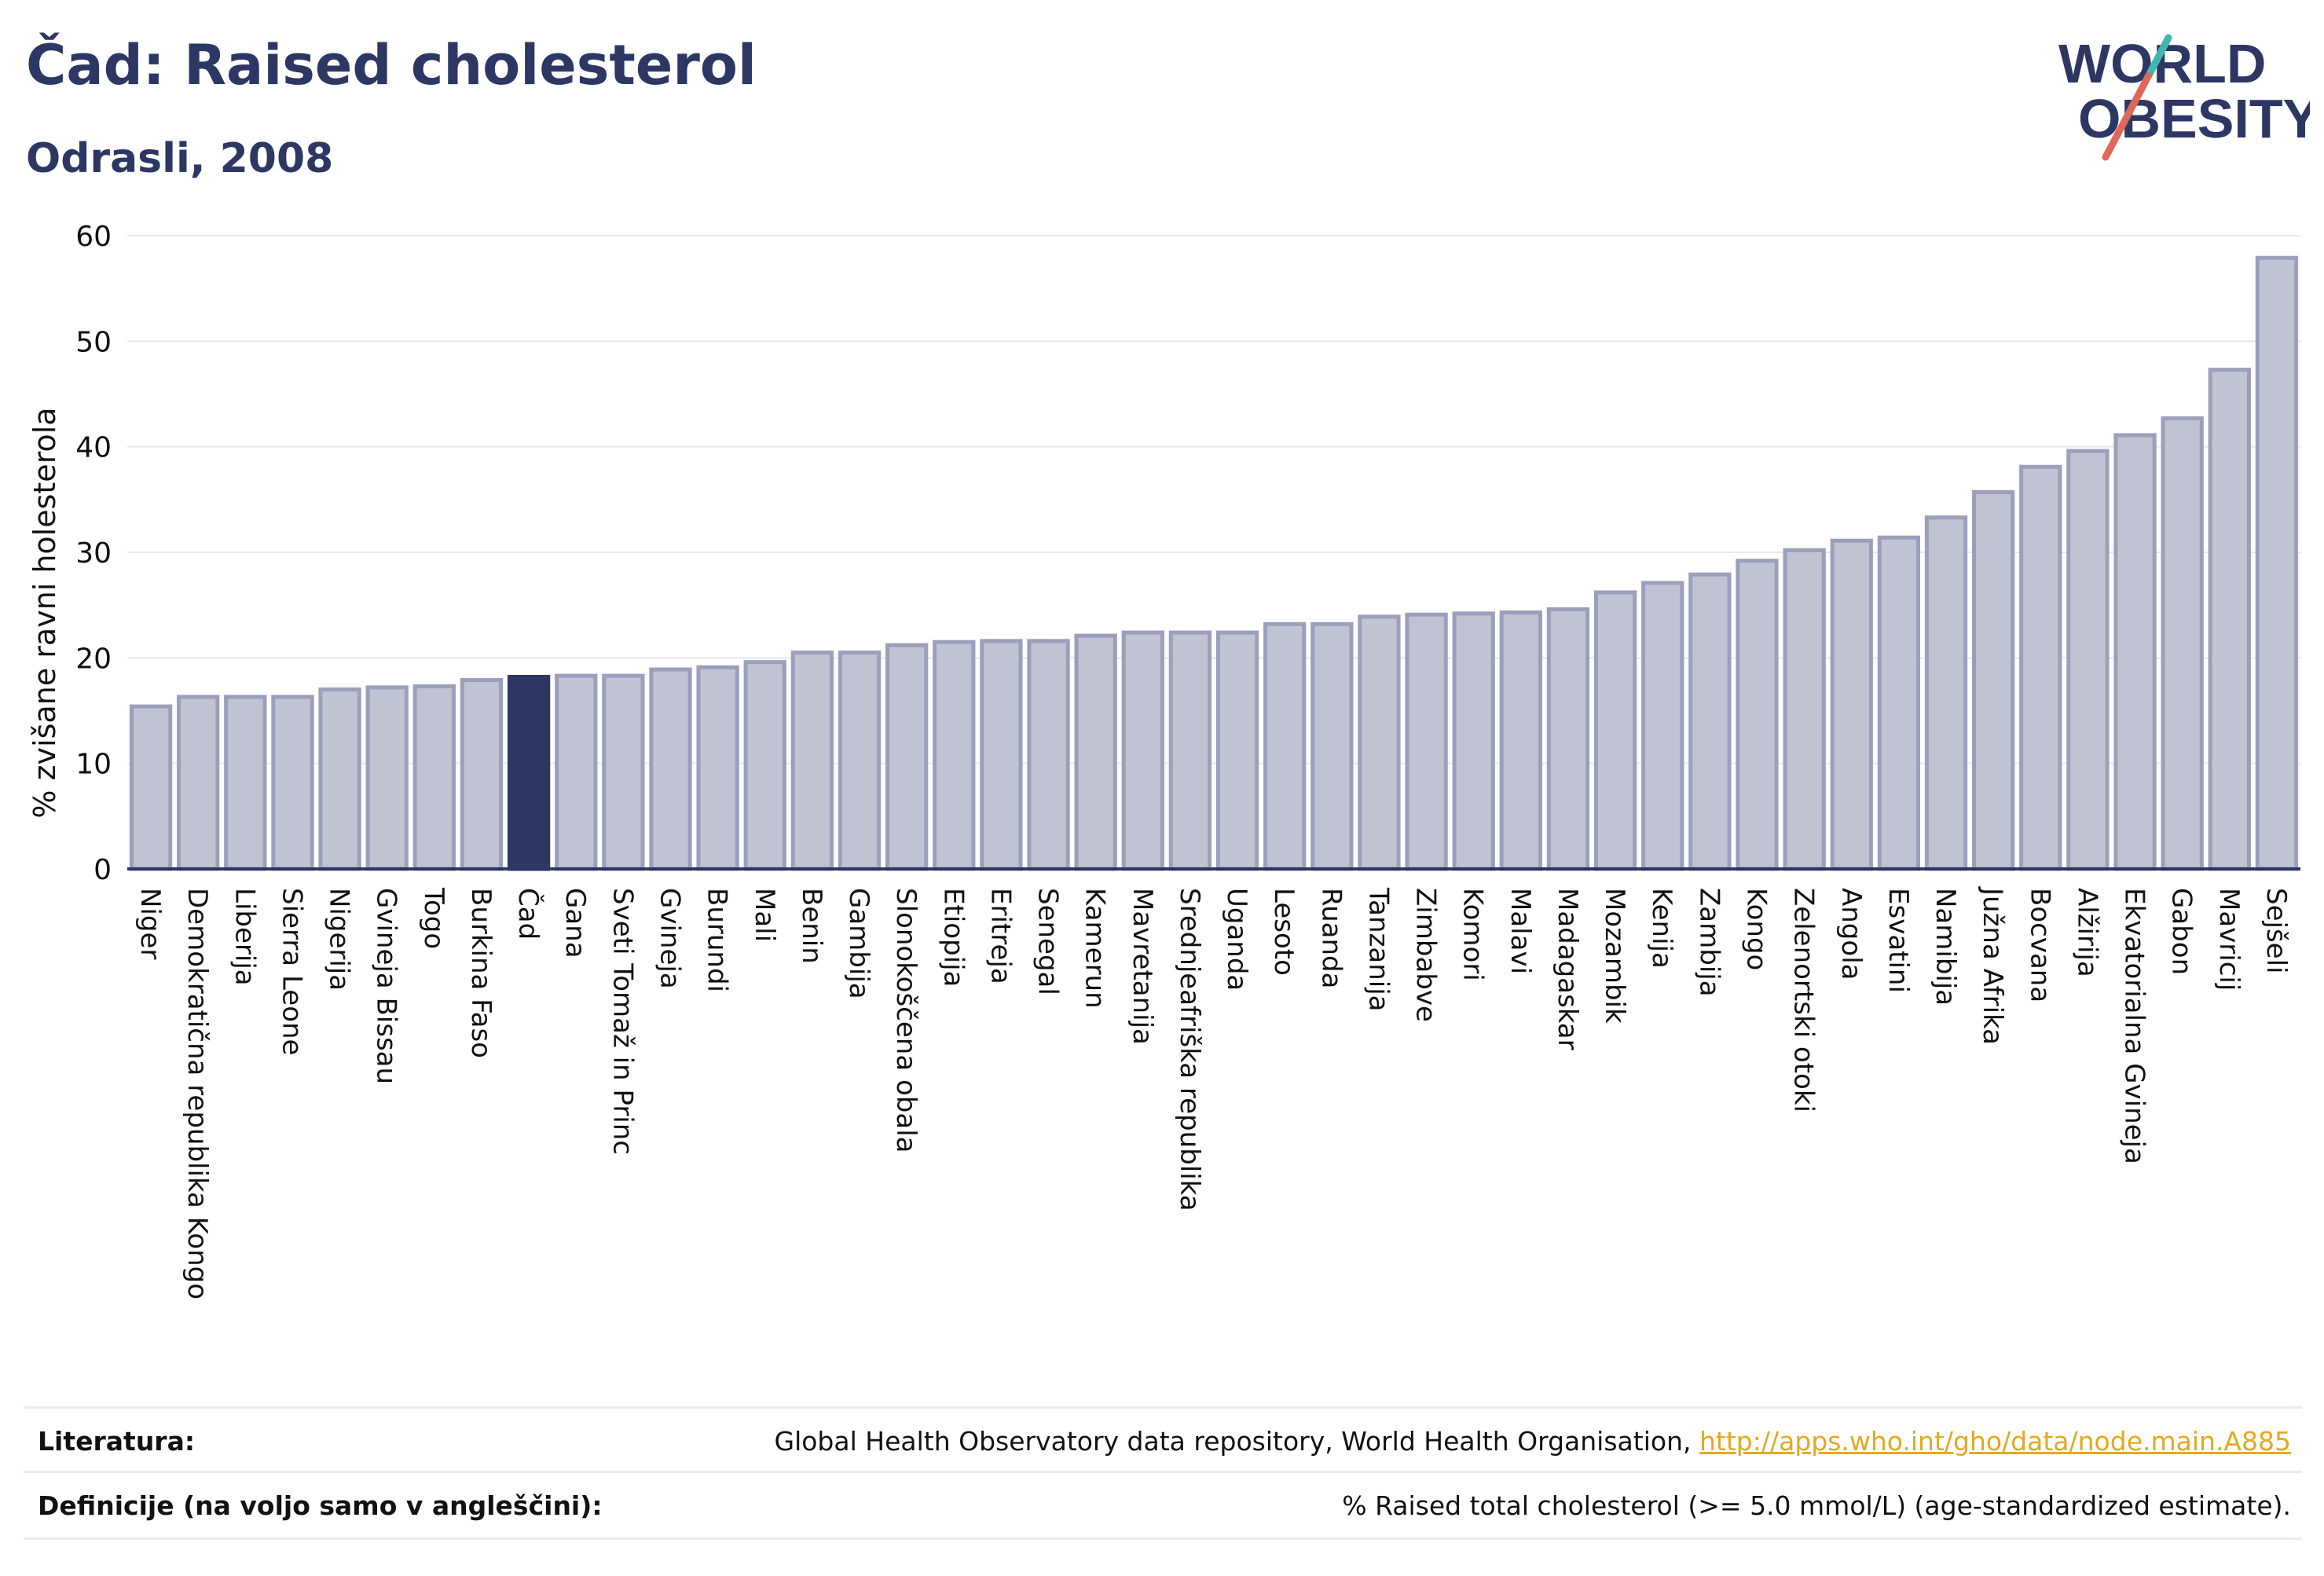 Image resolution: width=2324 pixels, height=1576 pixels. Describe the element at coordinates (180, 158) in the screenshot. I see `page-subtitle: Odrasli, 2008` at that location.